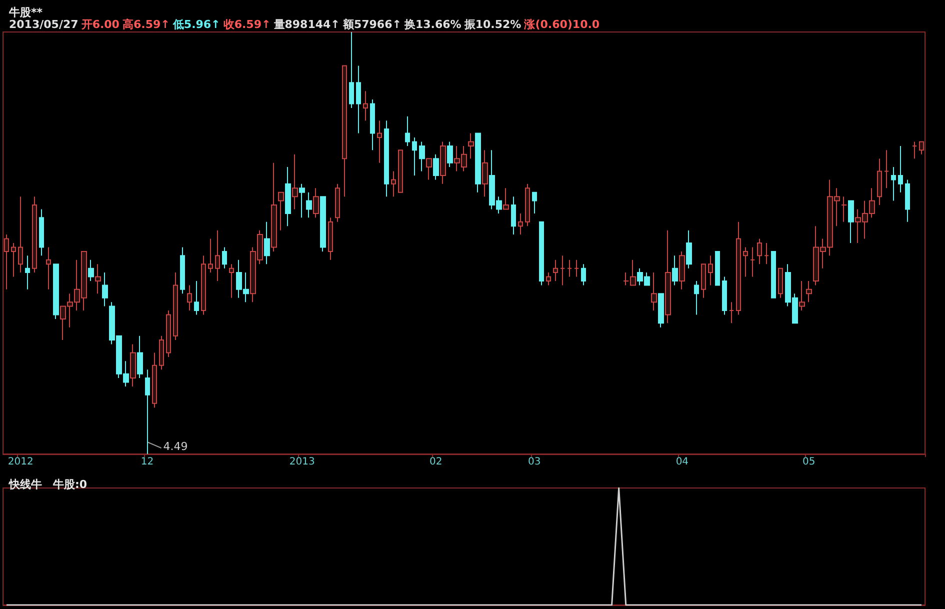 The image size is (945, 609). Describe the element at coordinates (146, 24) in the screenshot. I see `text: 高6.59↑` at that location.